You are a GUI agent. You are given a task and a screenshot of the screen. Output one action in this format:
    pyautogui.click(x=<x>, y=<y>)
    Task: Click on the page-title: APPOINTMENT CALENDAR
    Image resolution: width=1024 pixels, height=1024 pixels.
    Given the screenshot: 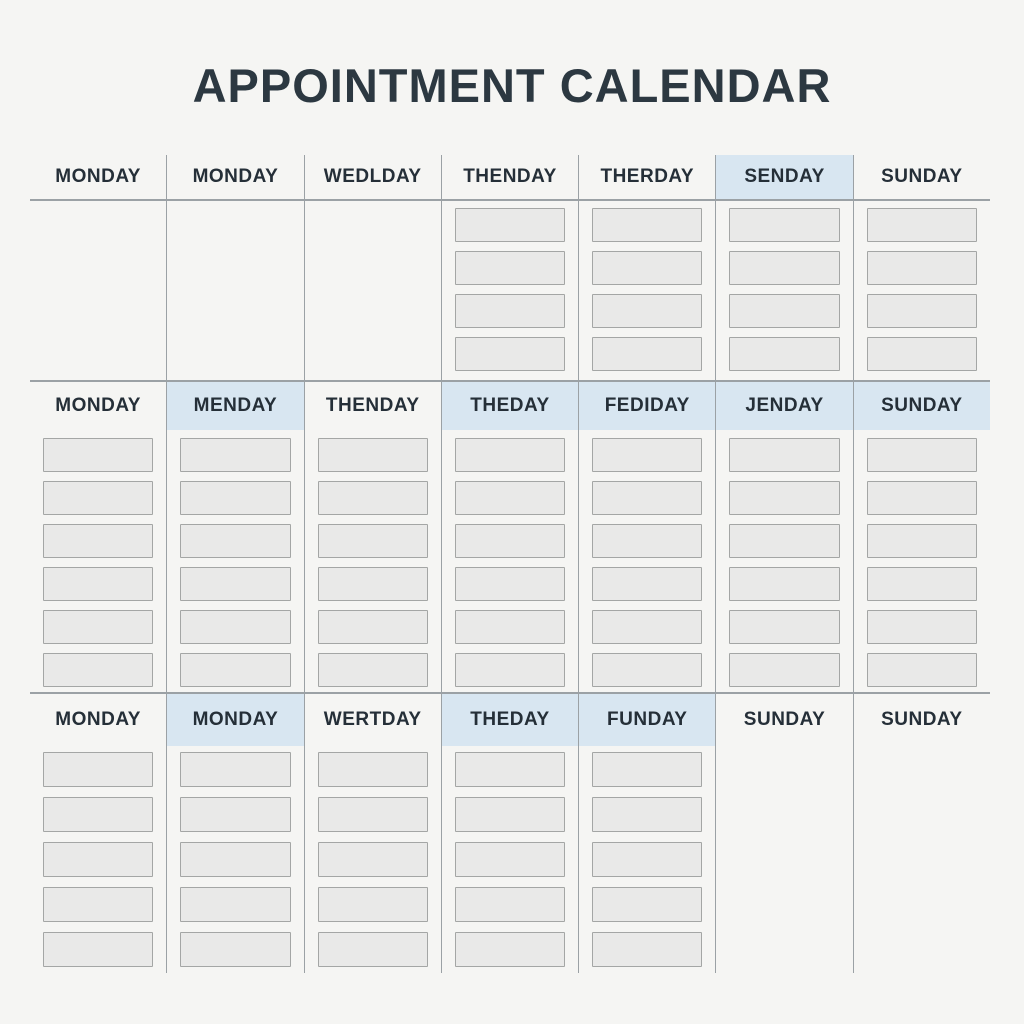 What is the action you would take?
    pyautogui.click(x=512, y=85)
    